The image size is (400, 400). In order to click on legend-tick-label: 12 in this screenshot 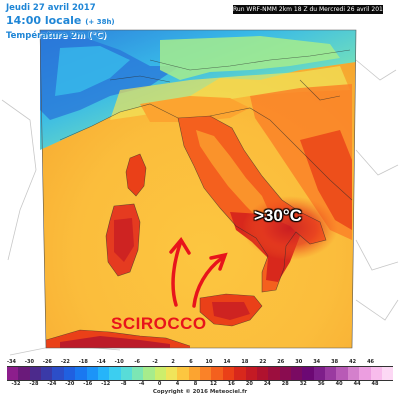, I will do `click(213, 384)`.